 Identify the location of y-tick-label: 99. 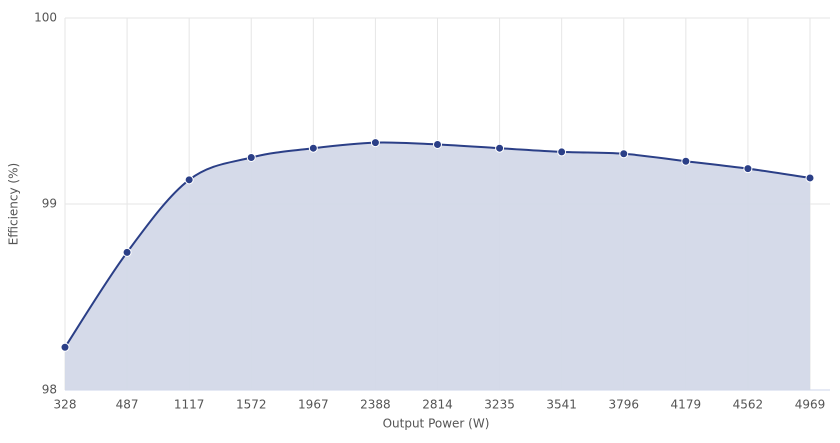
(49, 204).